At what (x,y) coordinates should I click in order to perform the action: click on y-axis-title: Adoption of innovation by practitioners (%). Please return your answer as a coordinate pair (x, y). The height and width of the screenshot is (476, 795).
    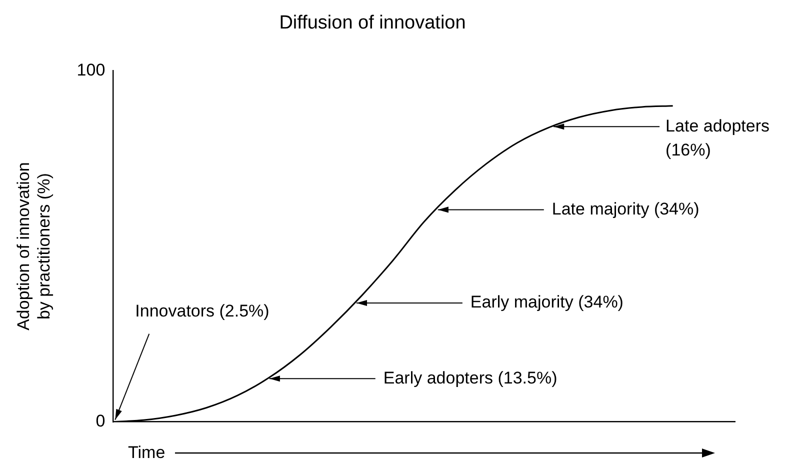
    Looking at the image, I should click on (34, 246).